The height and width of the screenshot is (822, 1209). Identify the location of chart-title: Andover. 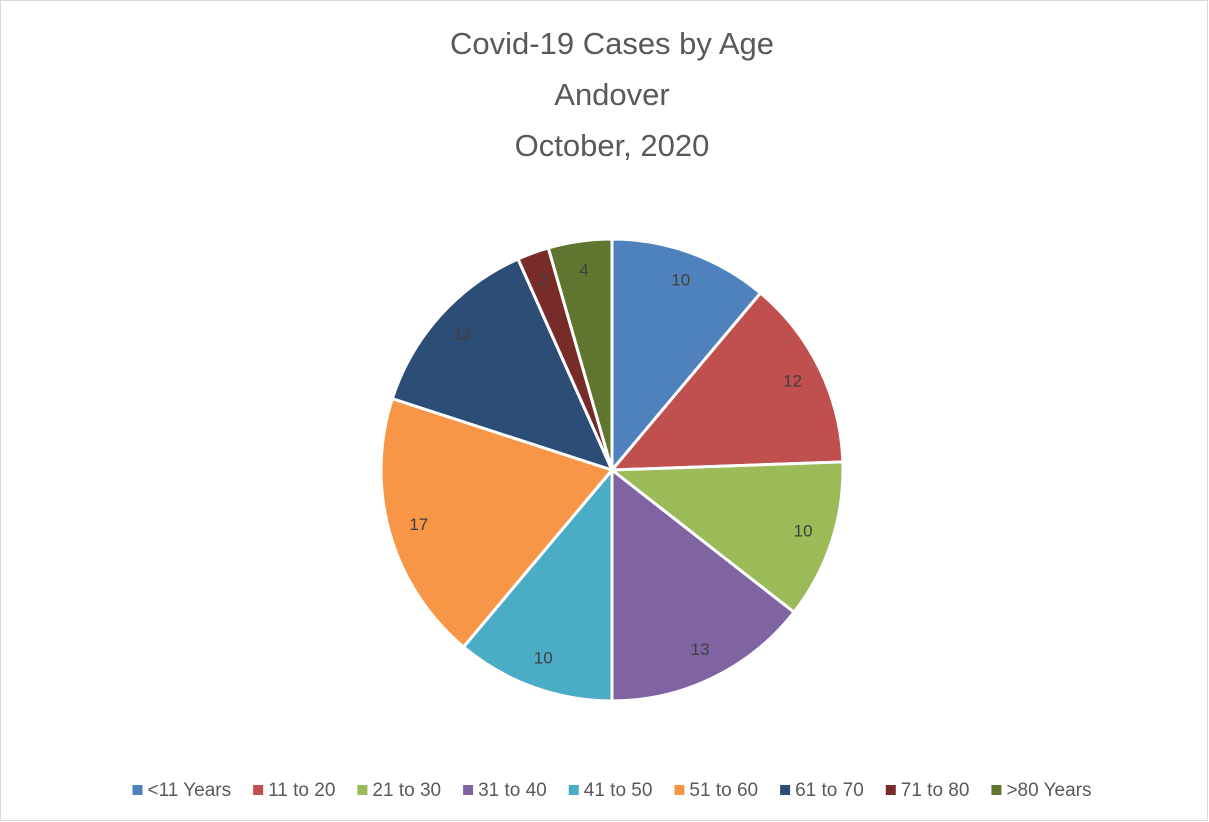
(611, 94).